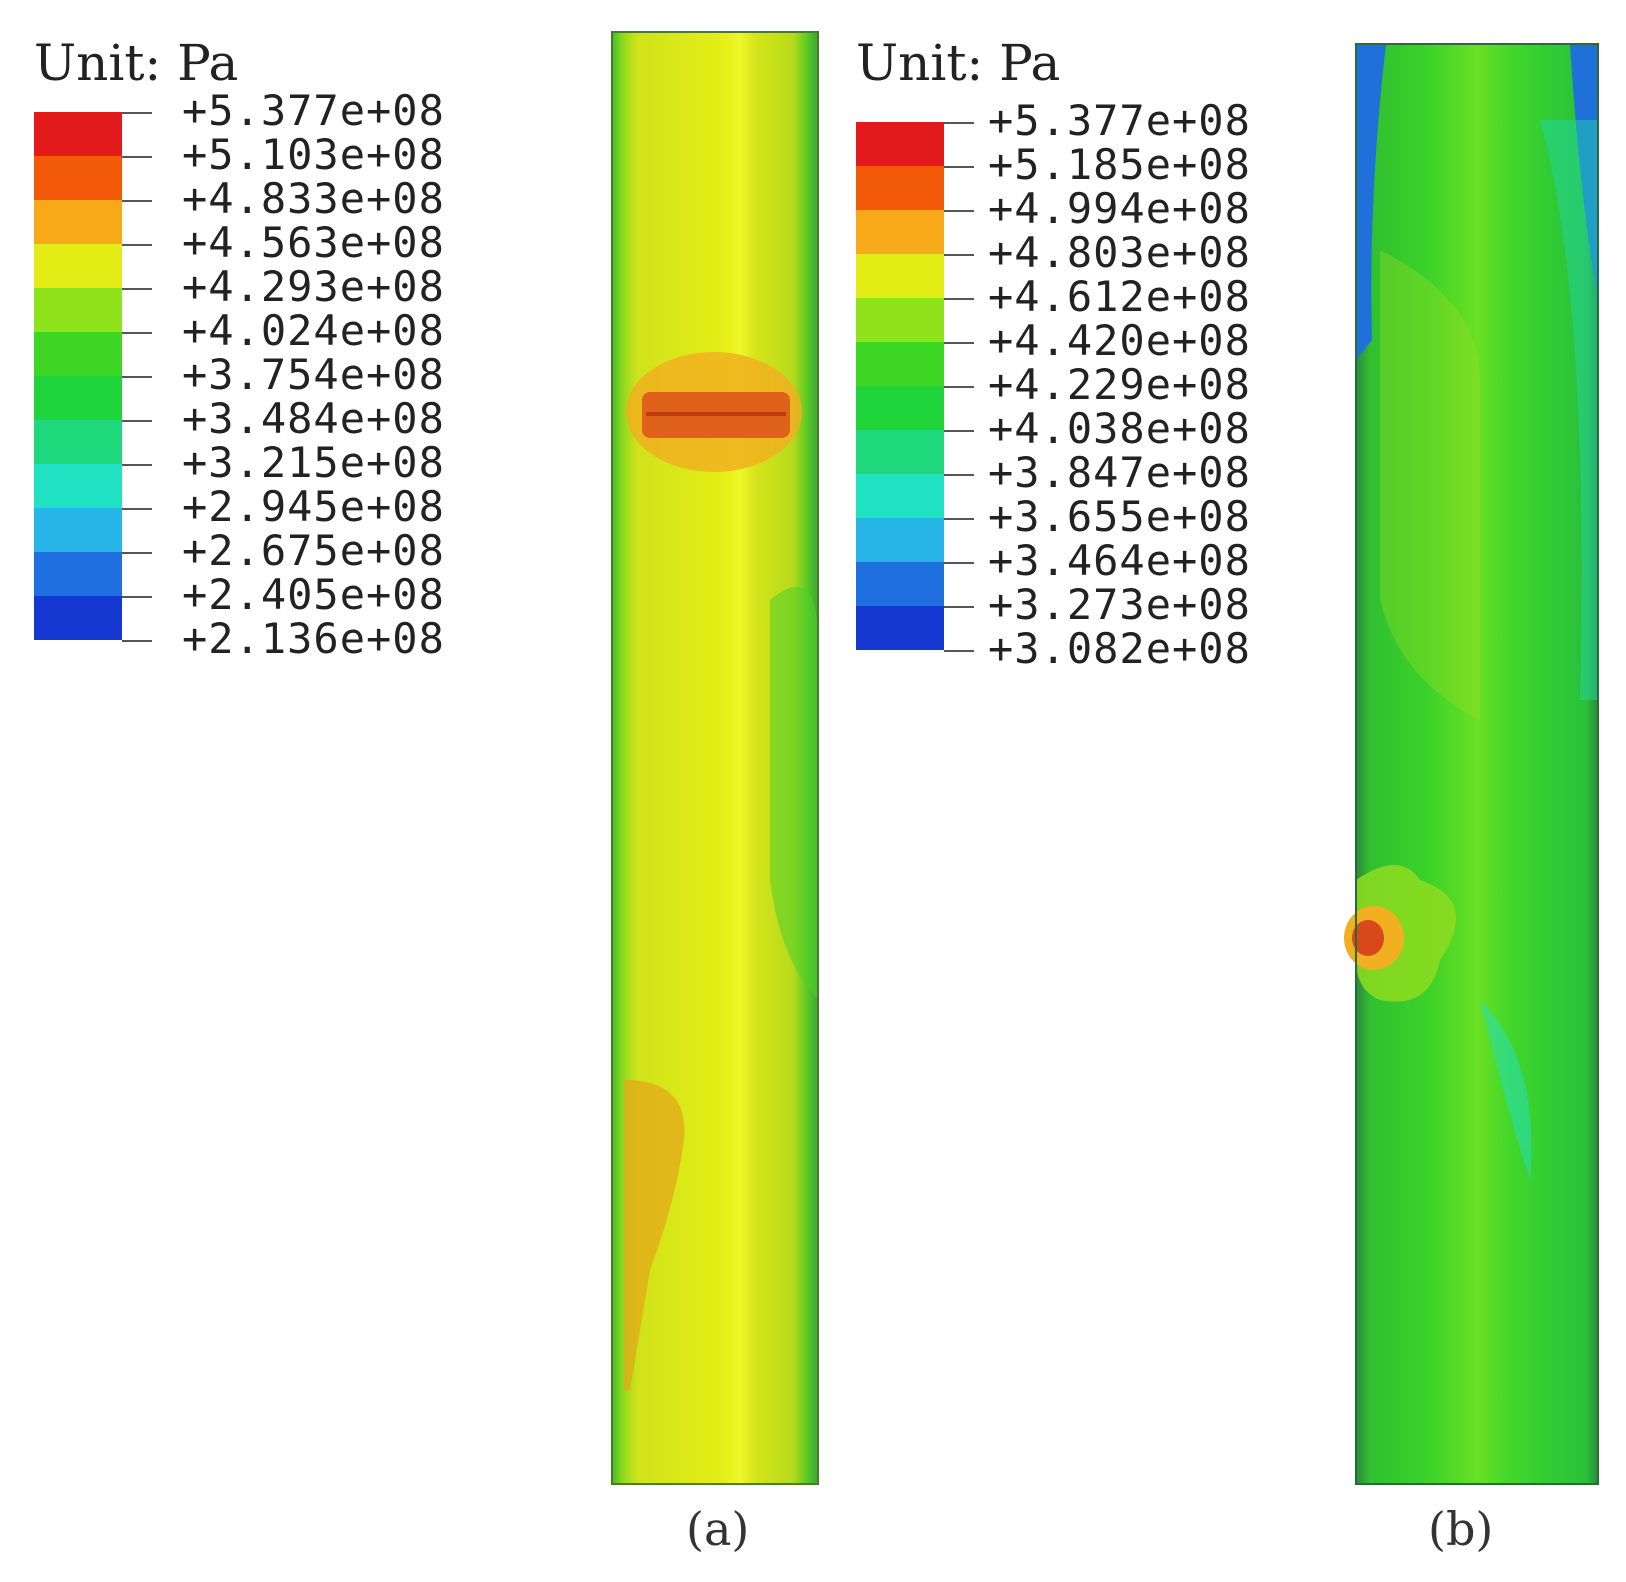 This screenshot has height=1582, width=1626. I want to click on cyan-zone-b, so click(1569, 410).